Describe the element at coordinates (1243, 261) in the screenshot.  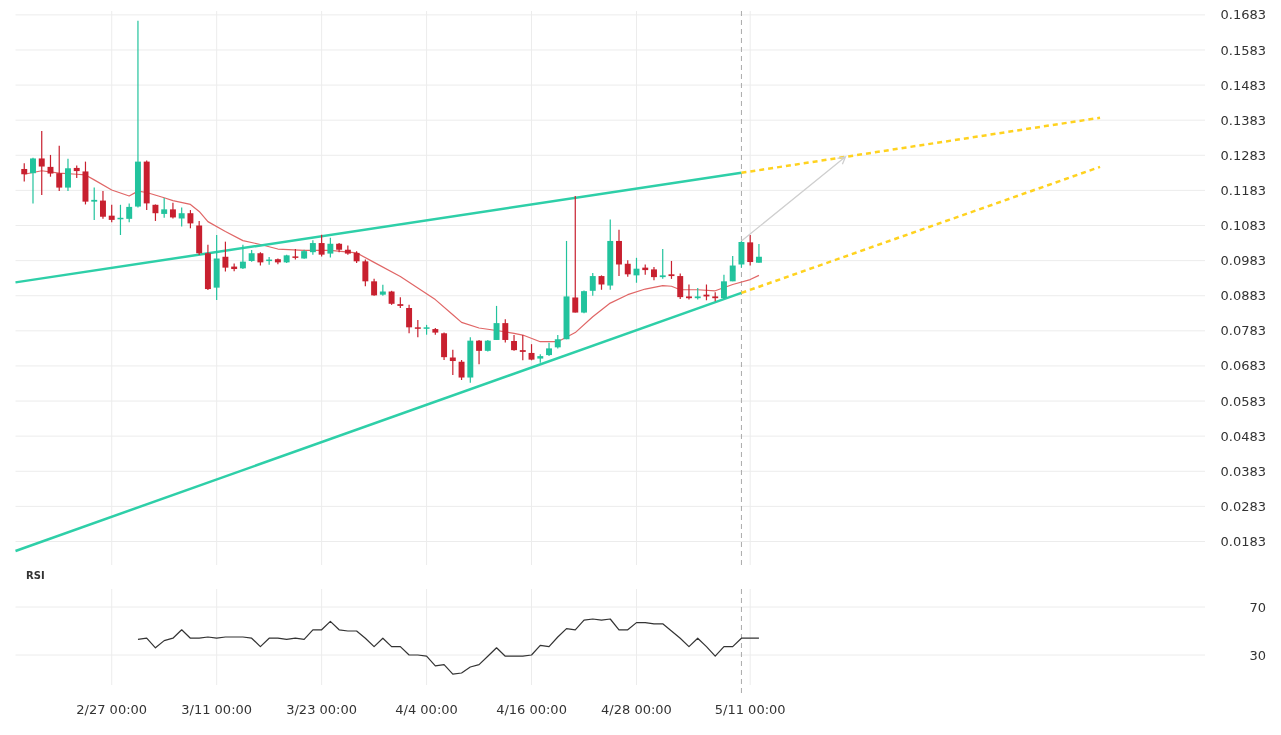
I see `y-tick-label: 0.0983` at that location.